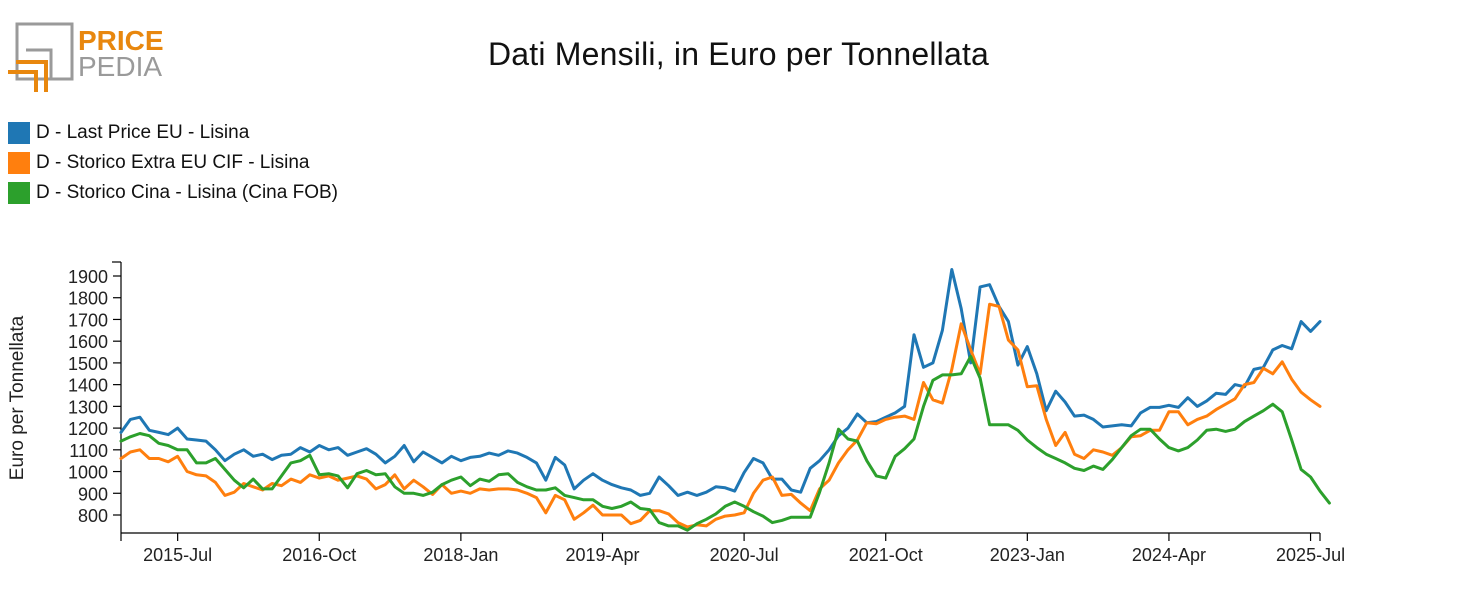 This screenshot has width=1477, height=615. What do you see at coordinates (88, 342) in the screenshot?
I see `y-tick-label: 1600` at bounding box center [88, 342].